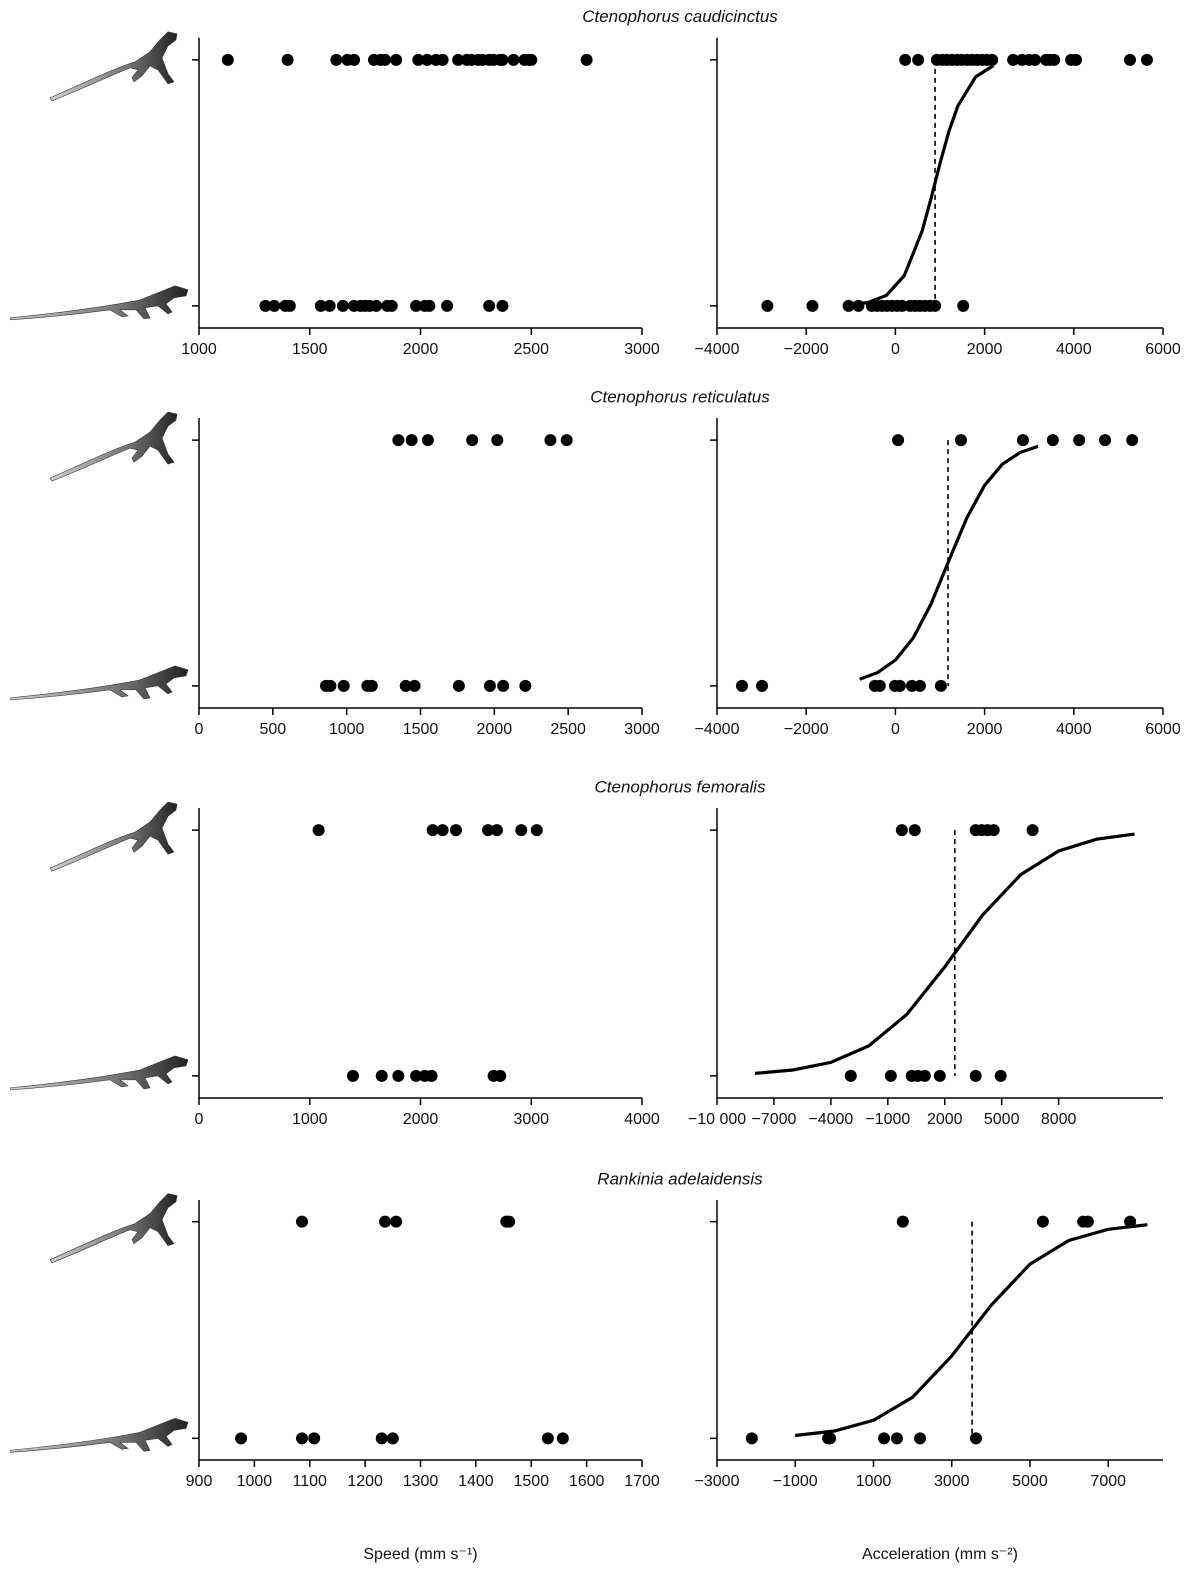 This screenshot has width=1197, height=1570. Describe the element at coordinates (717, 1119) in the screenshot. I see `x-tick-label: −10 000` at that location.